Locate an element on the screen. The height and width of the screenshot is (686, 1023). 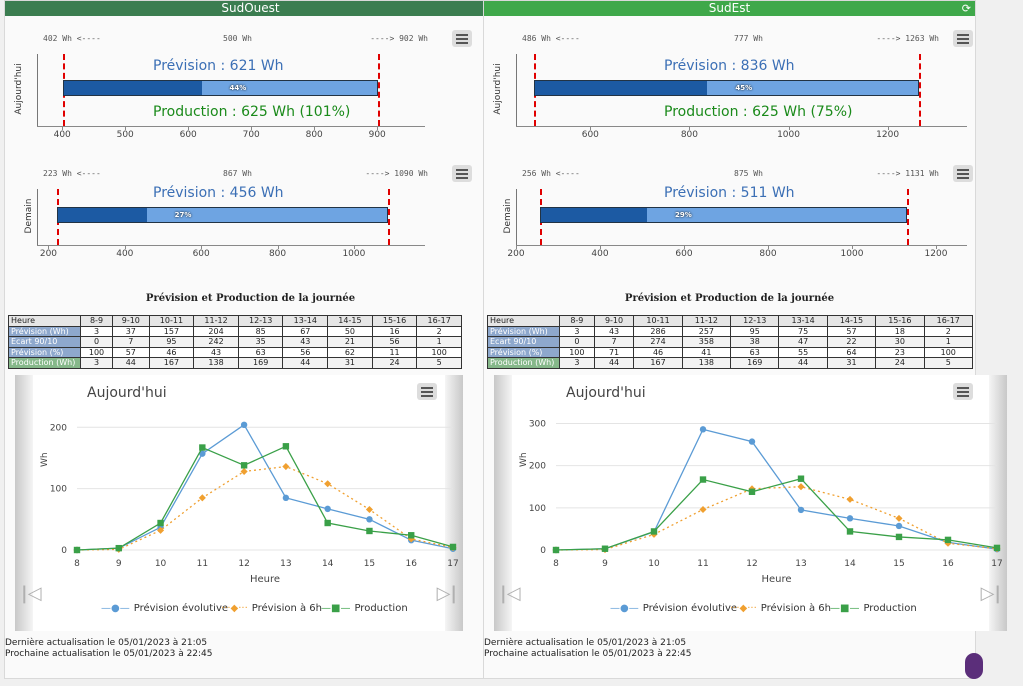
panel-title: SudEst is located at coordinates (729, 8).